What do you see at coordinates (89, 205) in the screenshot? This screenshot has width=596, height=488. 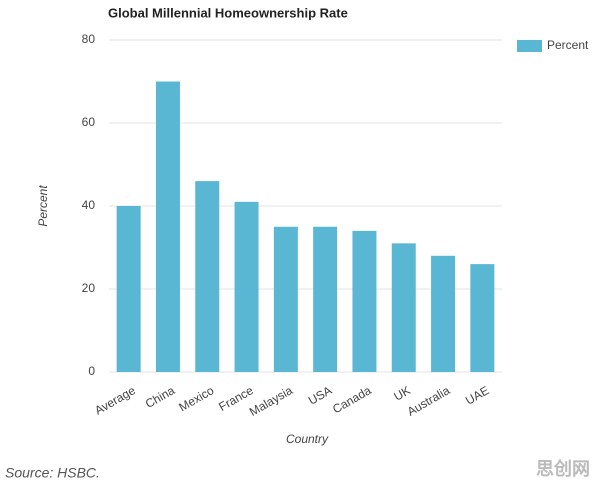 I see `y-tick-label: 40` at bounding box center [89, 205].